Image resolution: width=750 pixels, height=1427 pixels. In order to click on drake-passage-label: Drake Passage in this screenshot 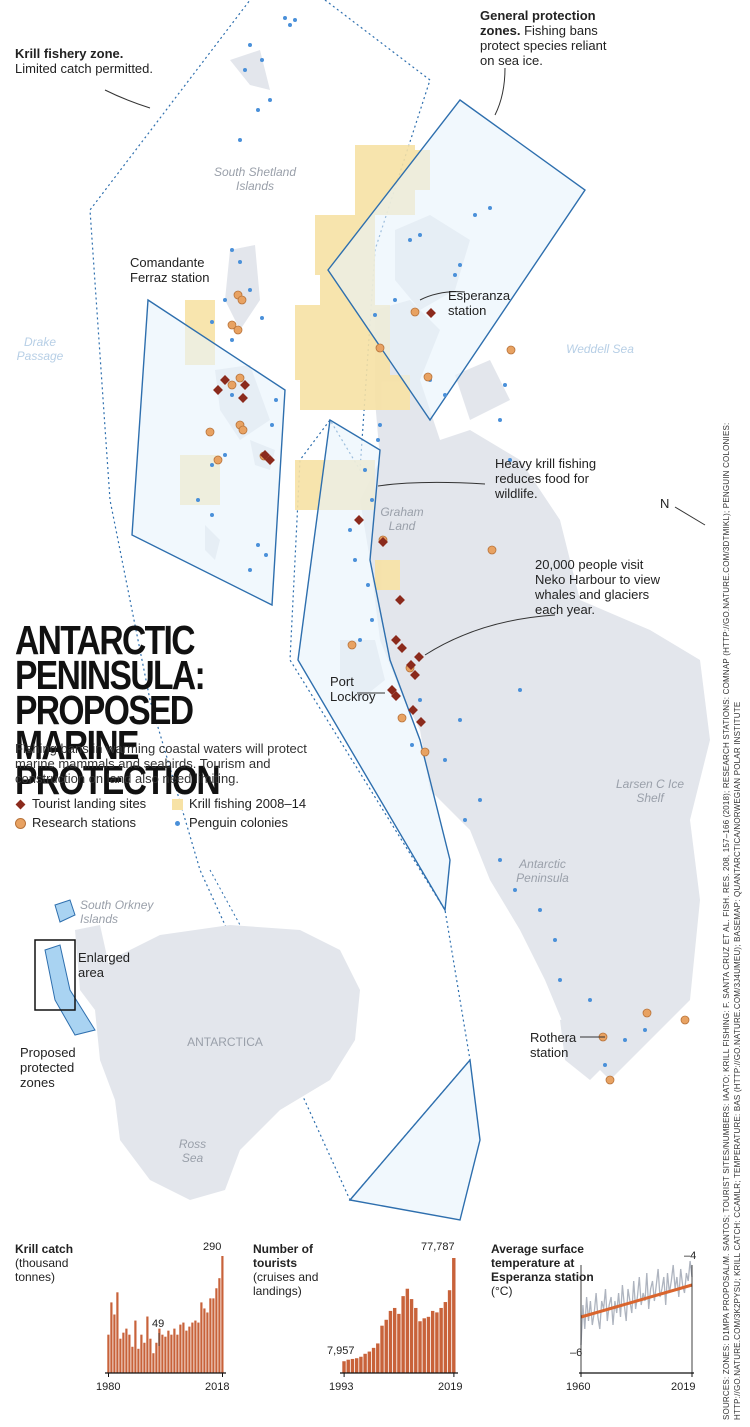, I will do `click(40, 349)`.